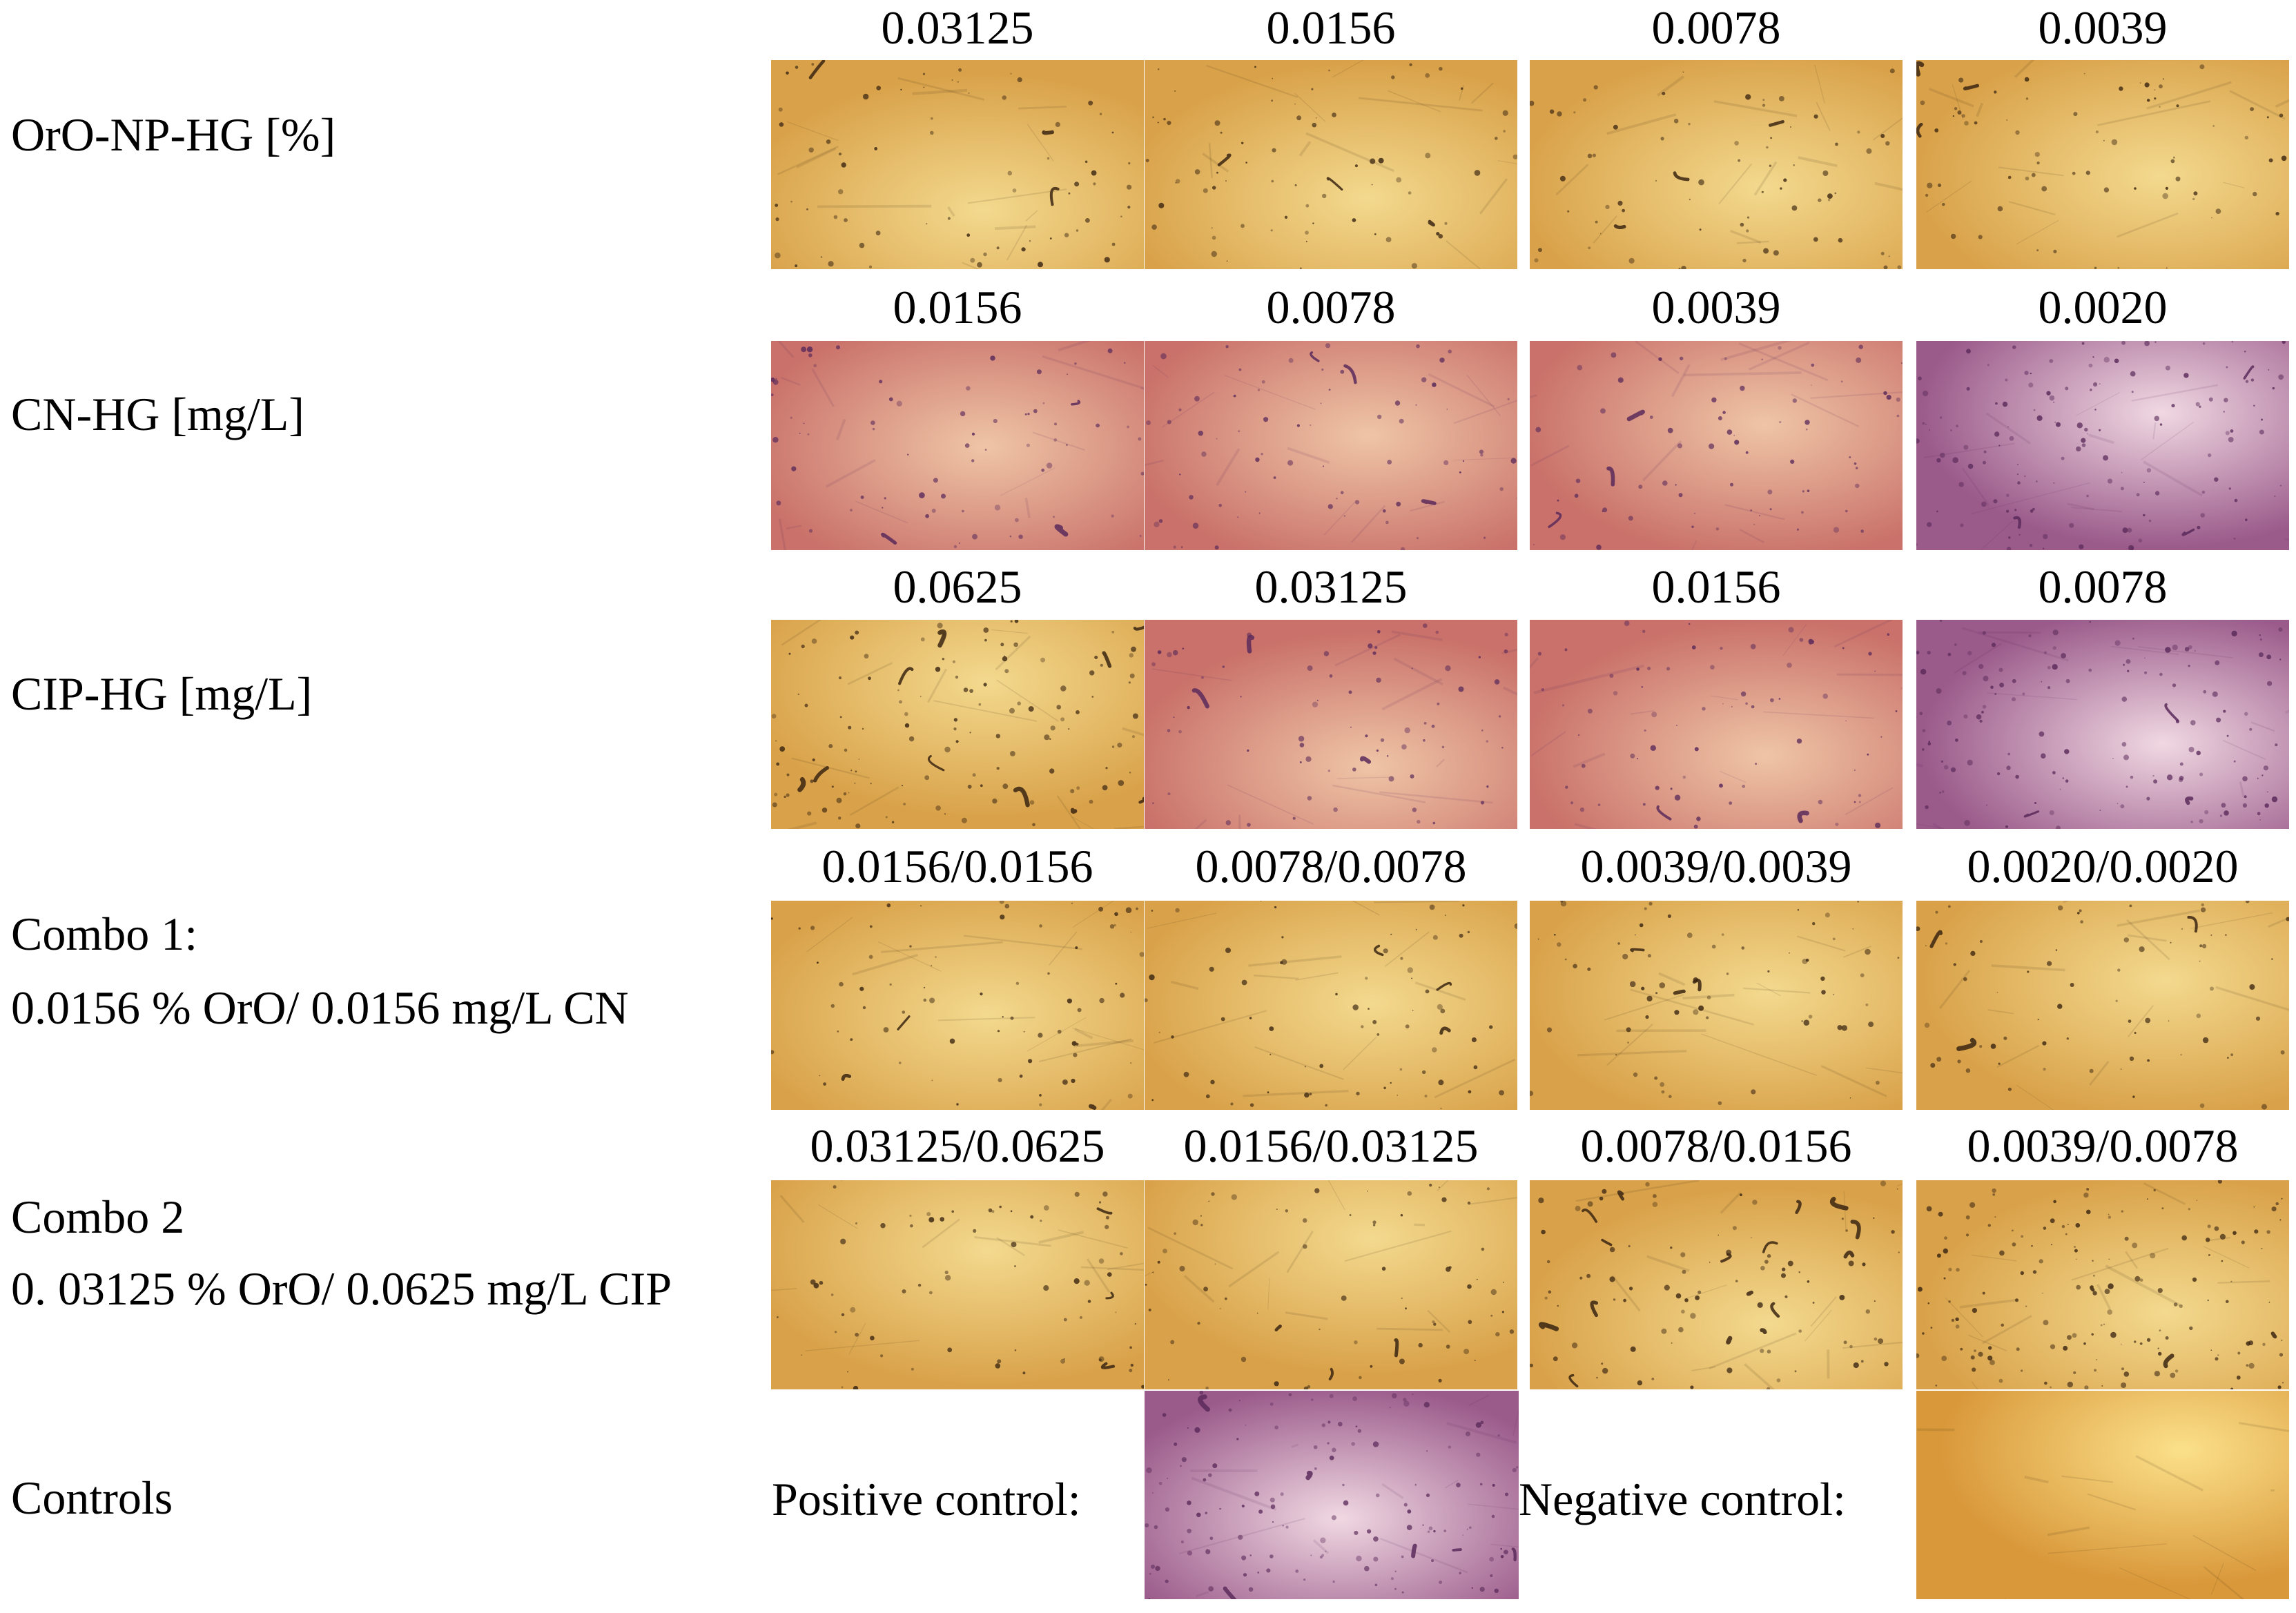 The width and height of the screenshot is (2296, 1613). Describe the element at coordinates (320, 1008) in the screenshot. I see `row-label-combo1-detail: 0.0156 % OrO/ 0.0156 mg/L CN` at that location.